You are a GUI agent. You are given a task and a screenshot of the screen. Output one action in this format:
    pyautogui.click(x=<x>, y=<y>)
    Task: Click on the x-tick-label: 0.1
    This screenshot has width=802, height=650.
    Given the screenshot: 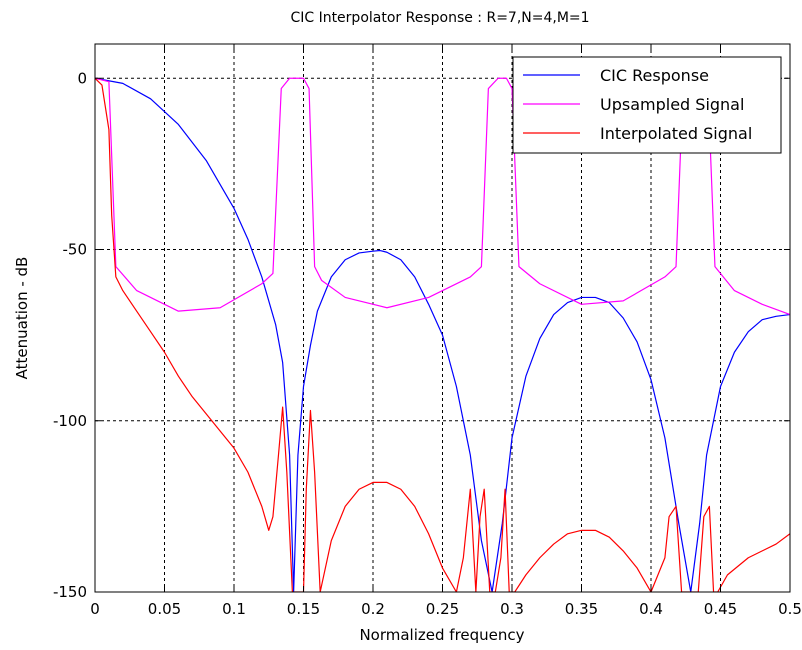 What is the action you would take?
    pyautogui.click(x=234, y=609)
    